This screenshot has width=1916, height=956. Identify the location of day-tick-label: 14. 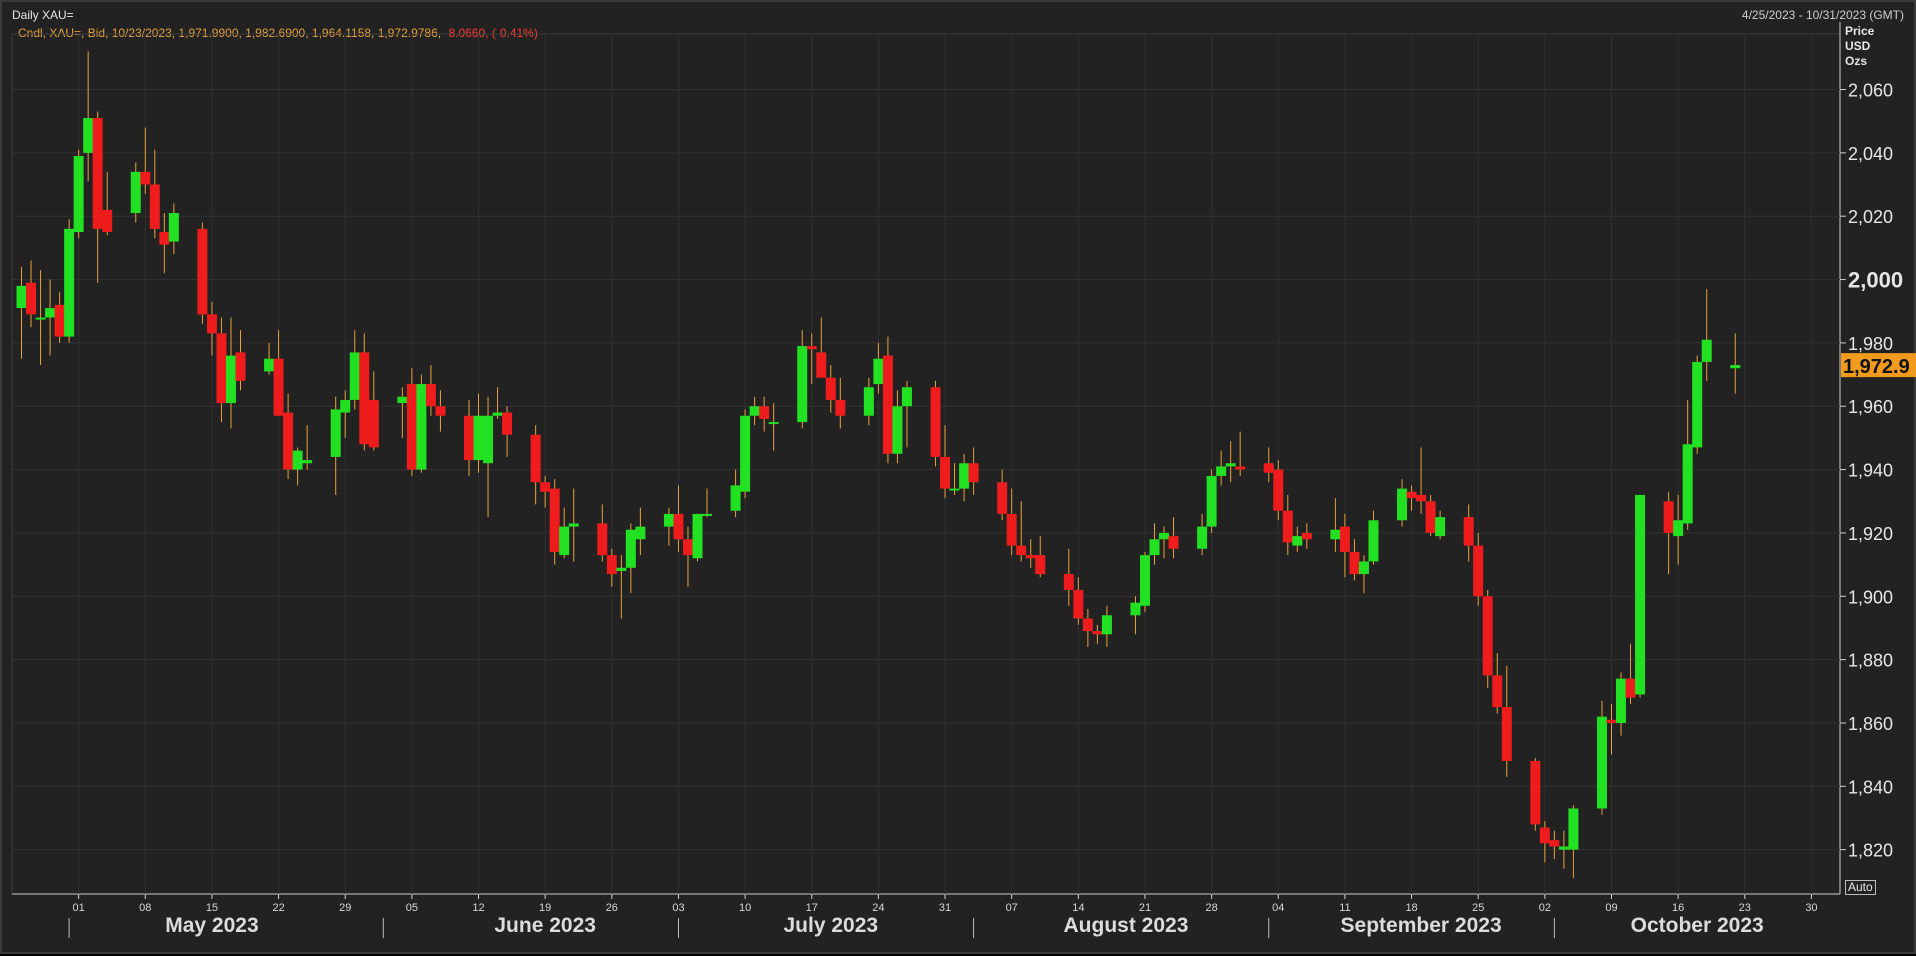
(1078, 908).